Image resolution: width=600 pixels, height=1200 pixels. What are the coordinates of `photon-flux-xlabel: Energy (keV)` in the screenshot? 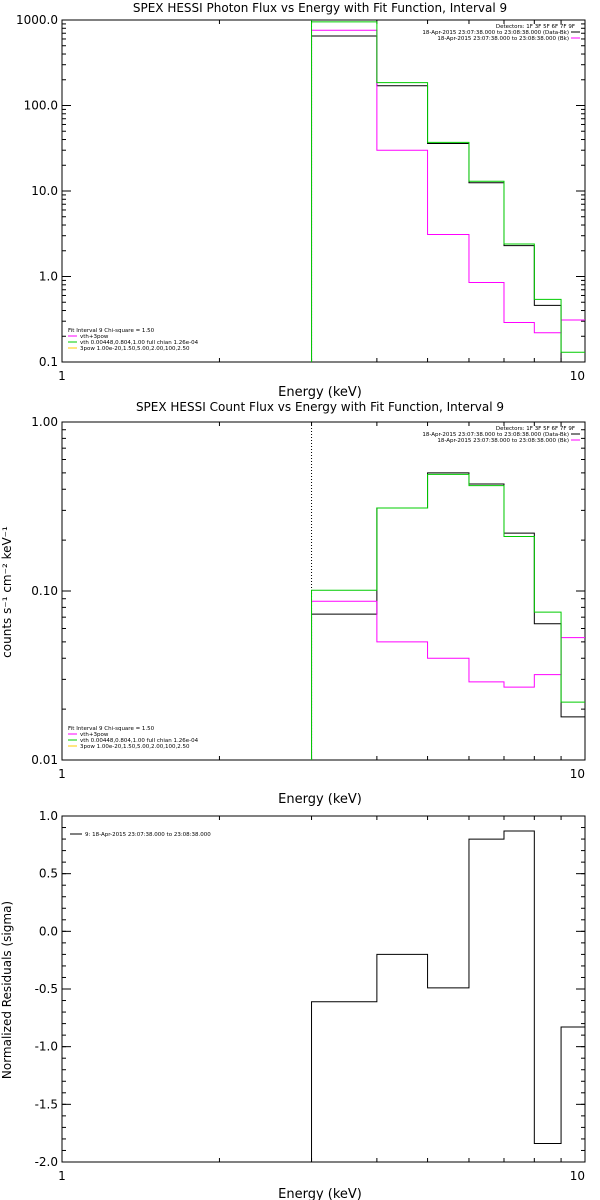 It's located at (320, 392).